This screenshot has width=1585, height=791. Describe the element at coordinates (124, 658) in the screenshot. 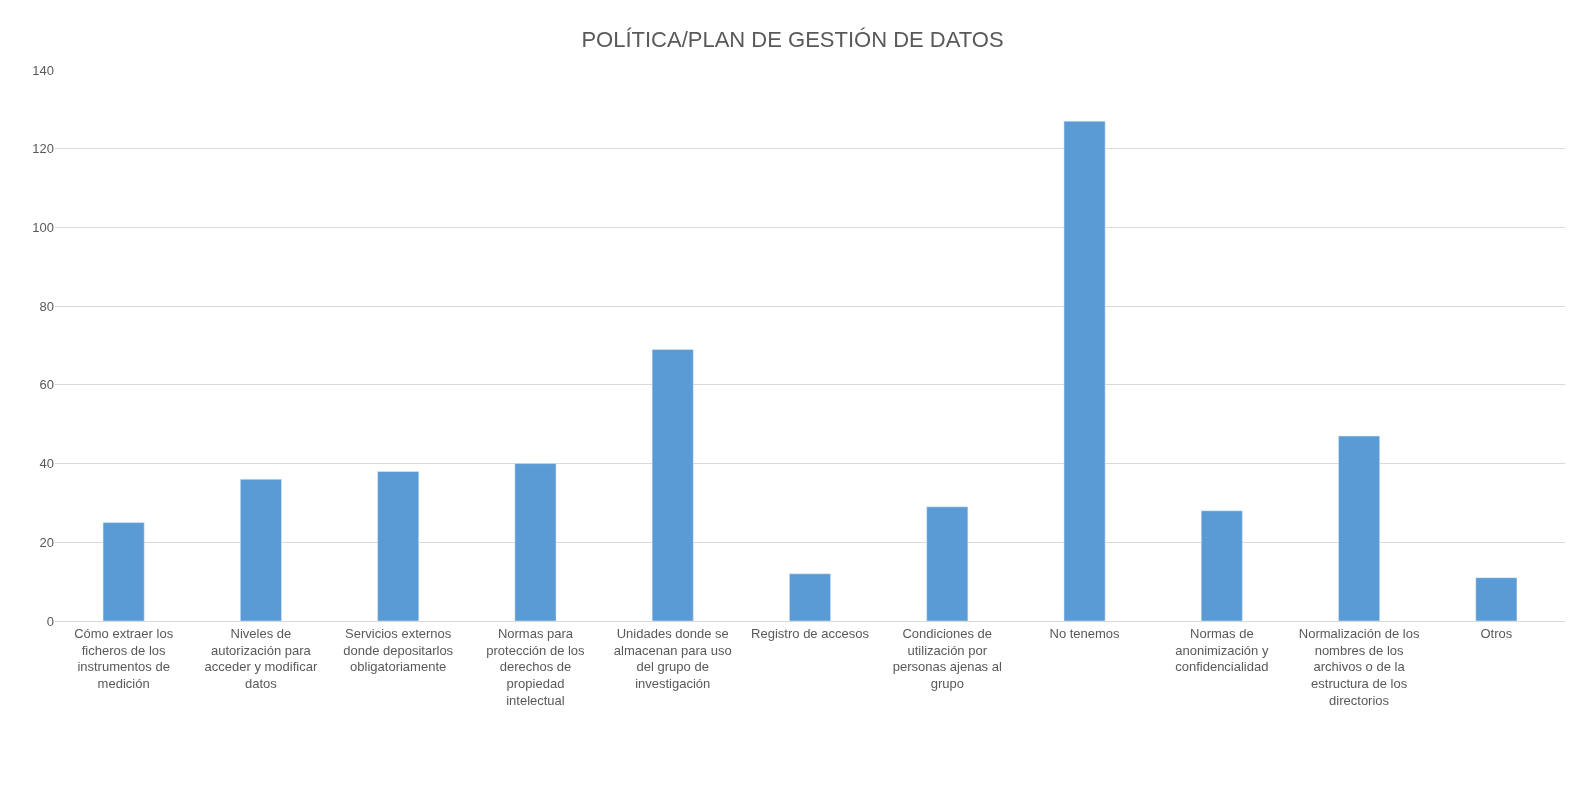

I see `x-tick-label: Cómo extraer los ficheros de los instrumentos de medición` at that location.